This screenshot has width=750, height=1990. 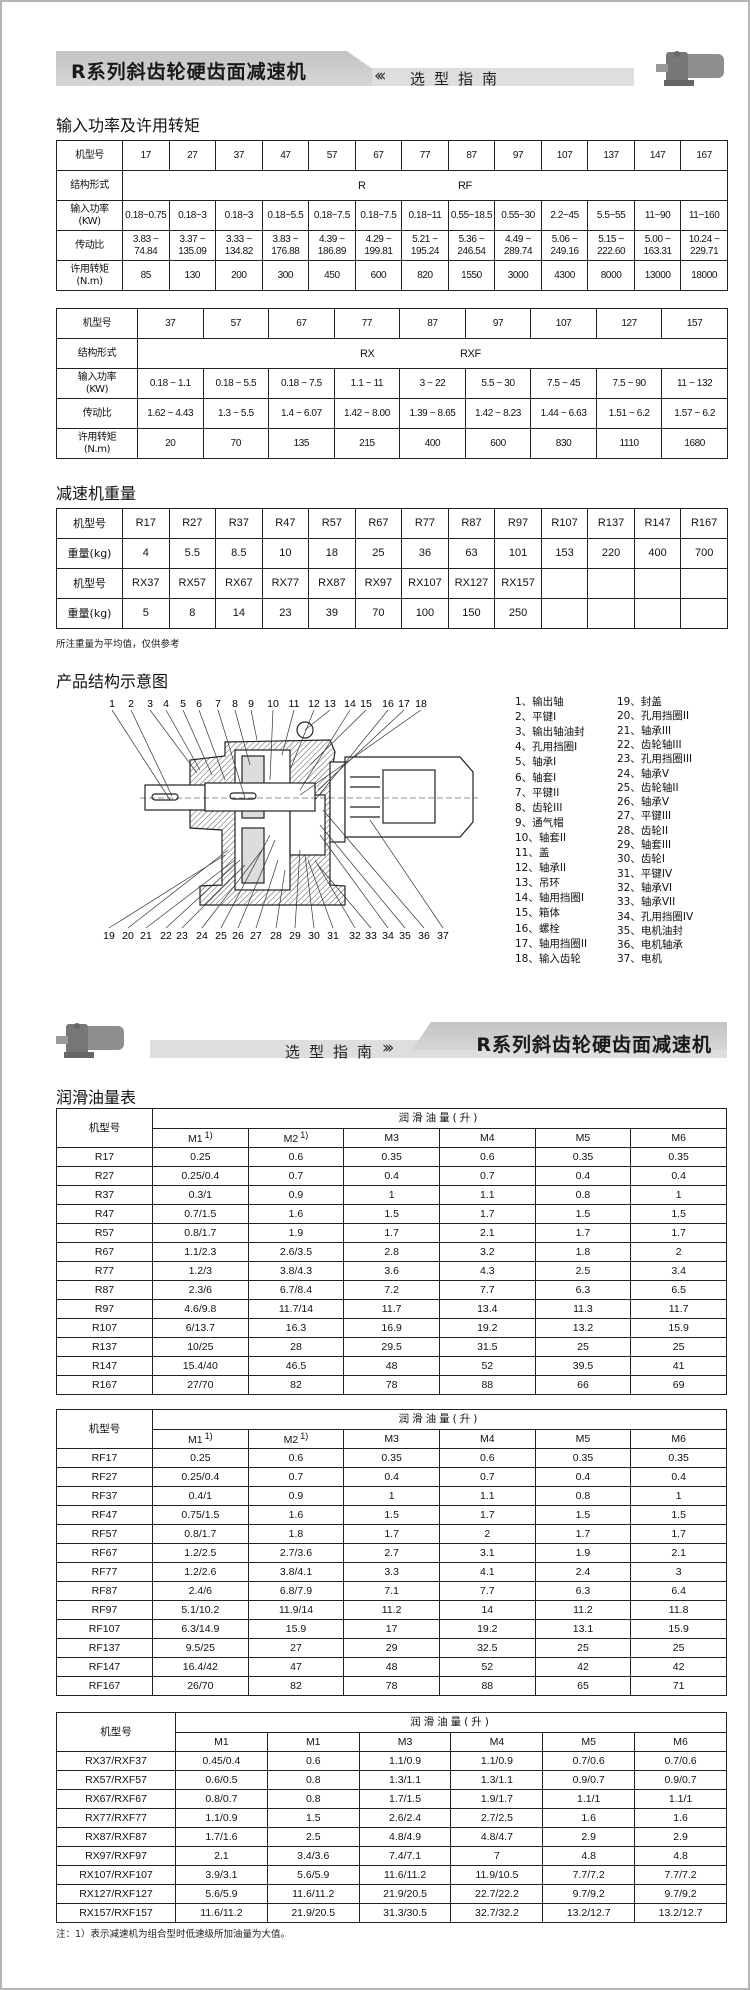 I want to click on section-title-weight: 减速机重量, so click(x=96, y=493).